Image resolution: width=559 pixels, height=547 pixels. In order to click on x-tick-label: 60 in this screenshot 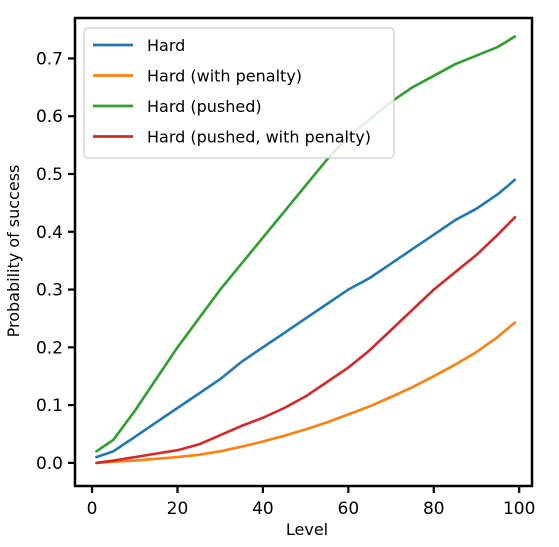, I will do `click(349, 509)`.